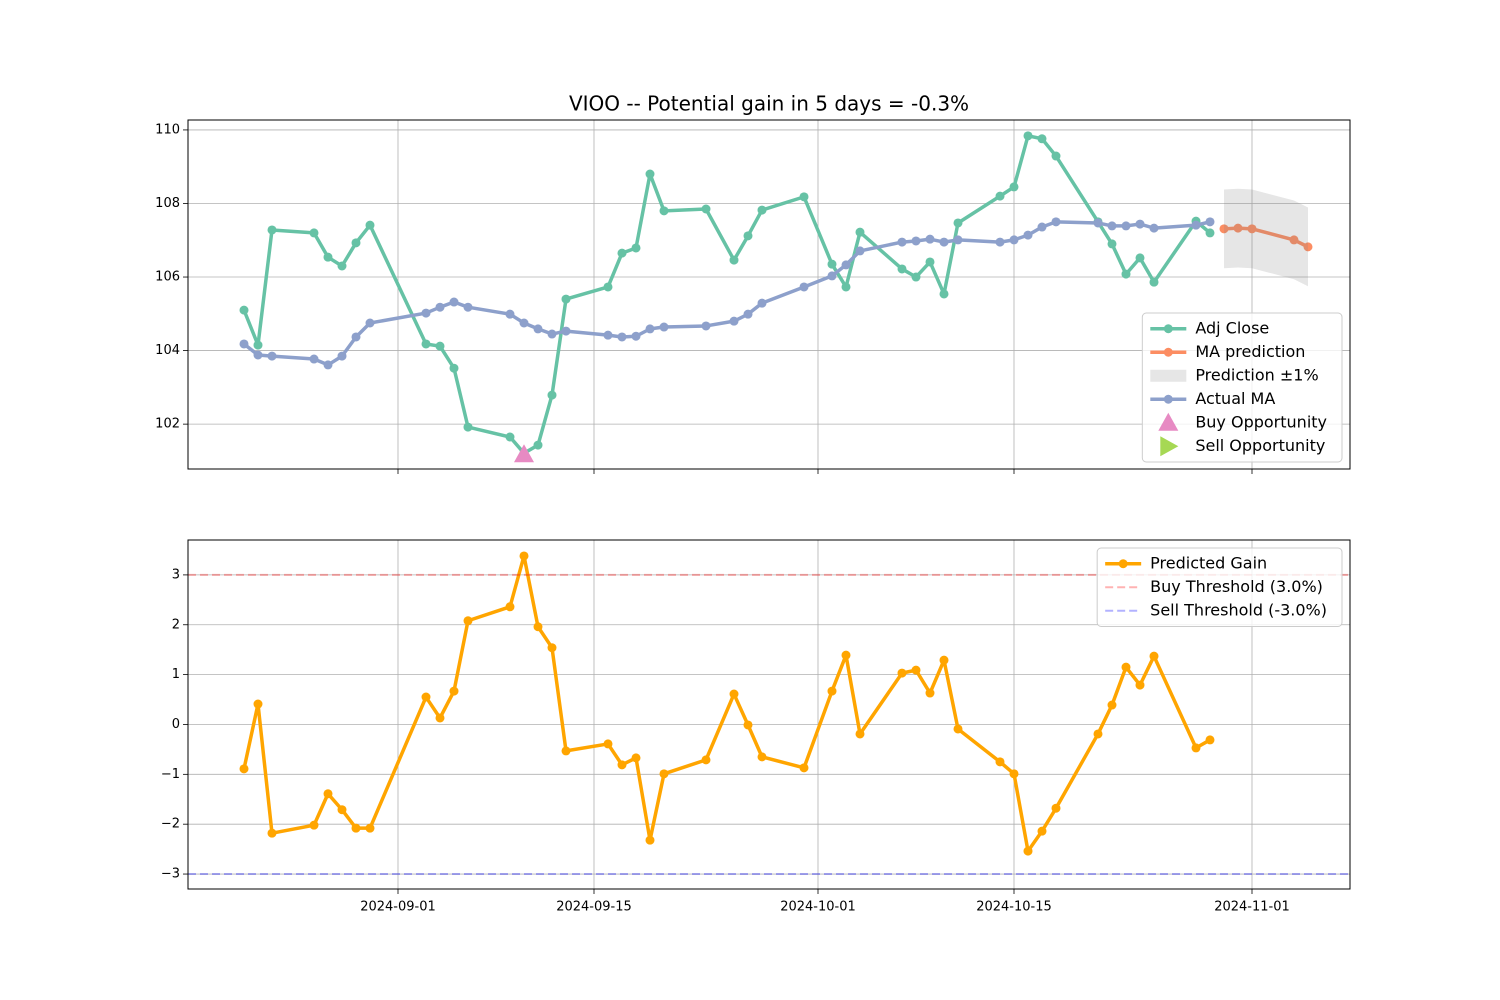  I want to click on y-tick-label: 0, so click(176, 724).